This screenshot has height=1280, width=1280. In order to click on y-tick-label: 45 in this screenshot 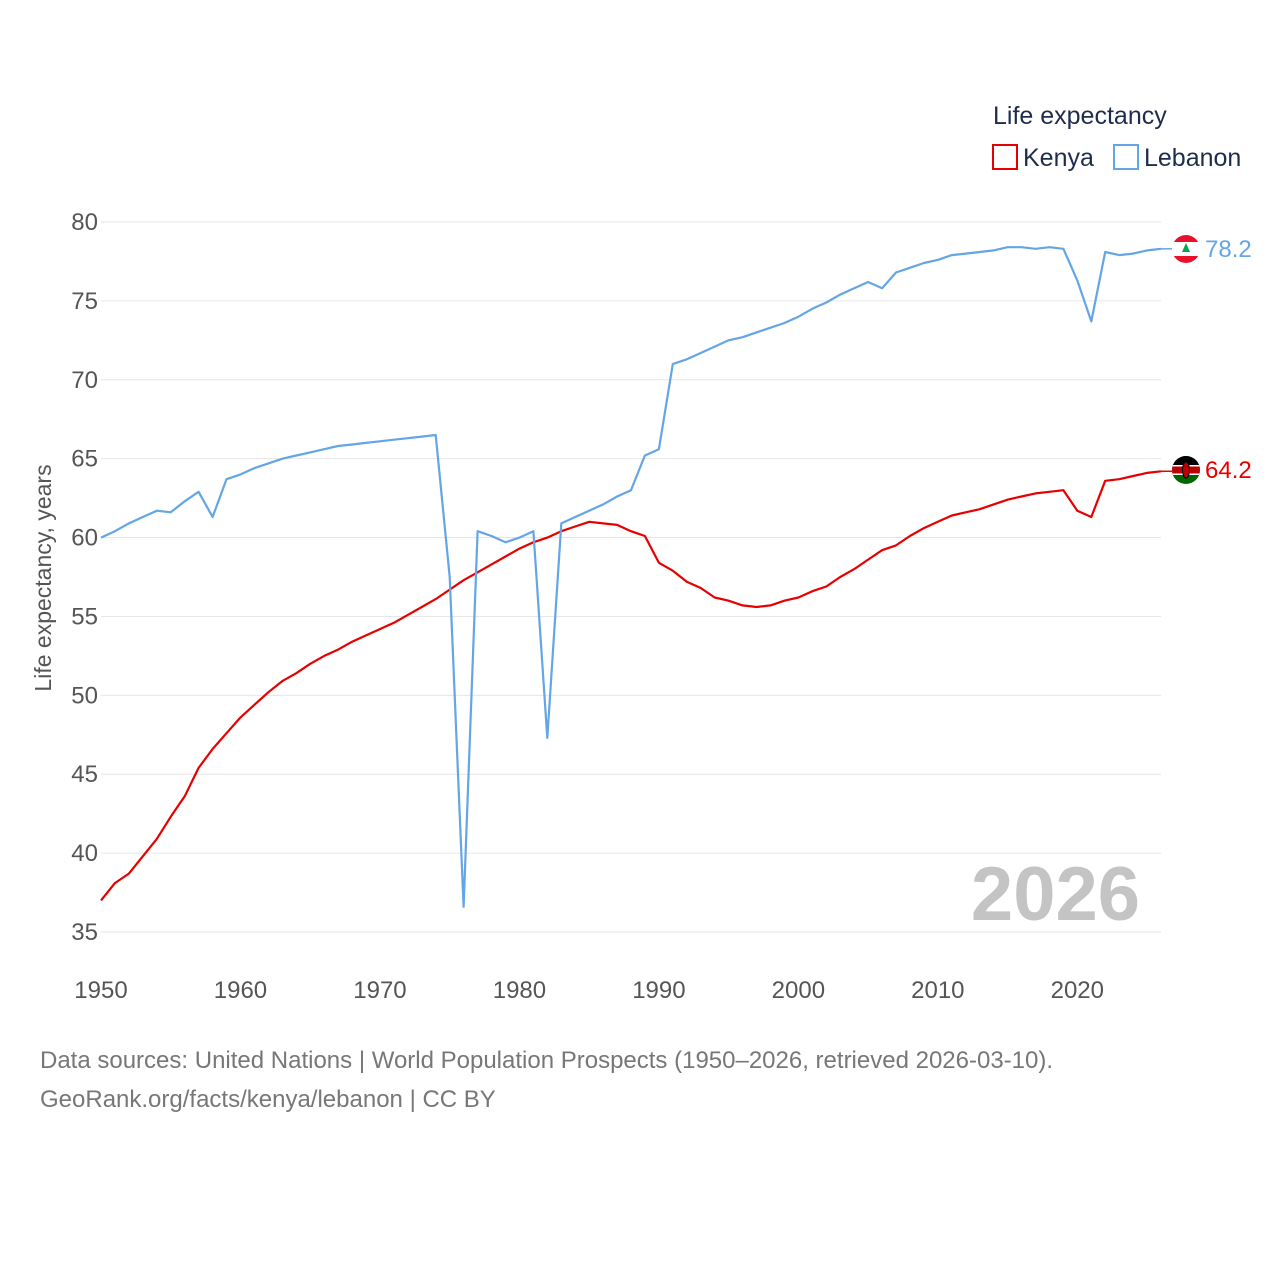, I will do `click(84, 774)`.